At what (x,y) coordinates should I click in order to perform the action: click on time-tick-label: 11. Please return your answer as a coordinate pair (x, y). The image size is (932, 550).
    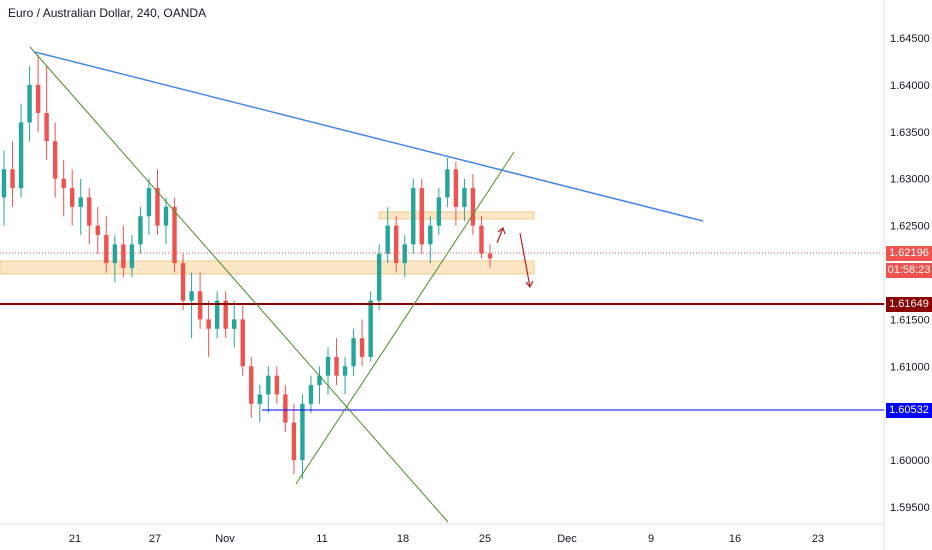
    Looking at the image, I should click on (321, 539).